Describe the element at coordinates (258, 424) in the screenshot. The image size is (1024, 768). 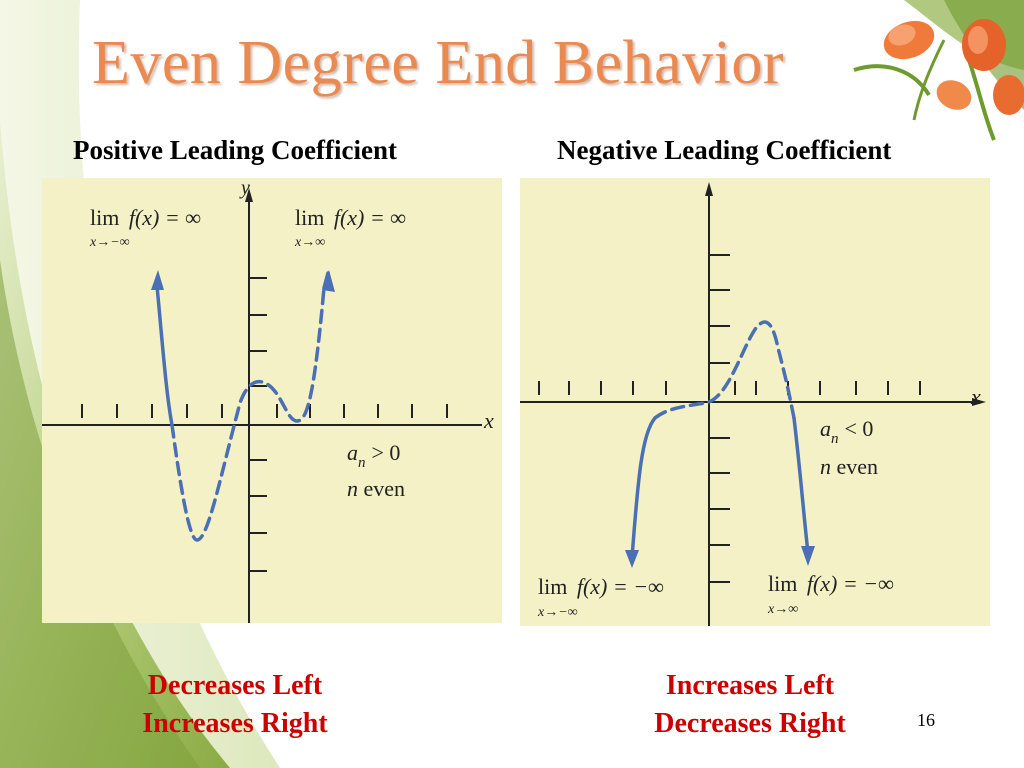
I see `left-y-ticks` at that location.